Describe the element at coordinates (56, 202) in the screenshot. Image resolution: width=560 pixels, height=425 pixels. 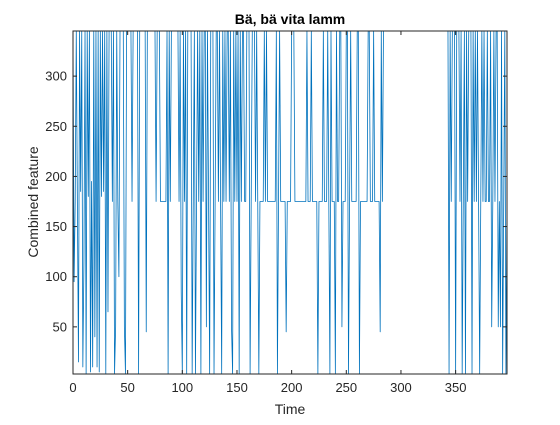
I see `y-tick-labels: 50 100 150 200 250 300` at that location.